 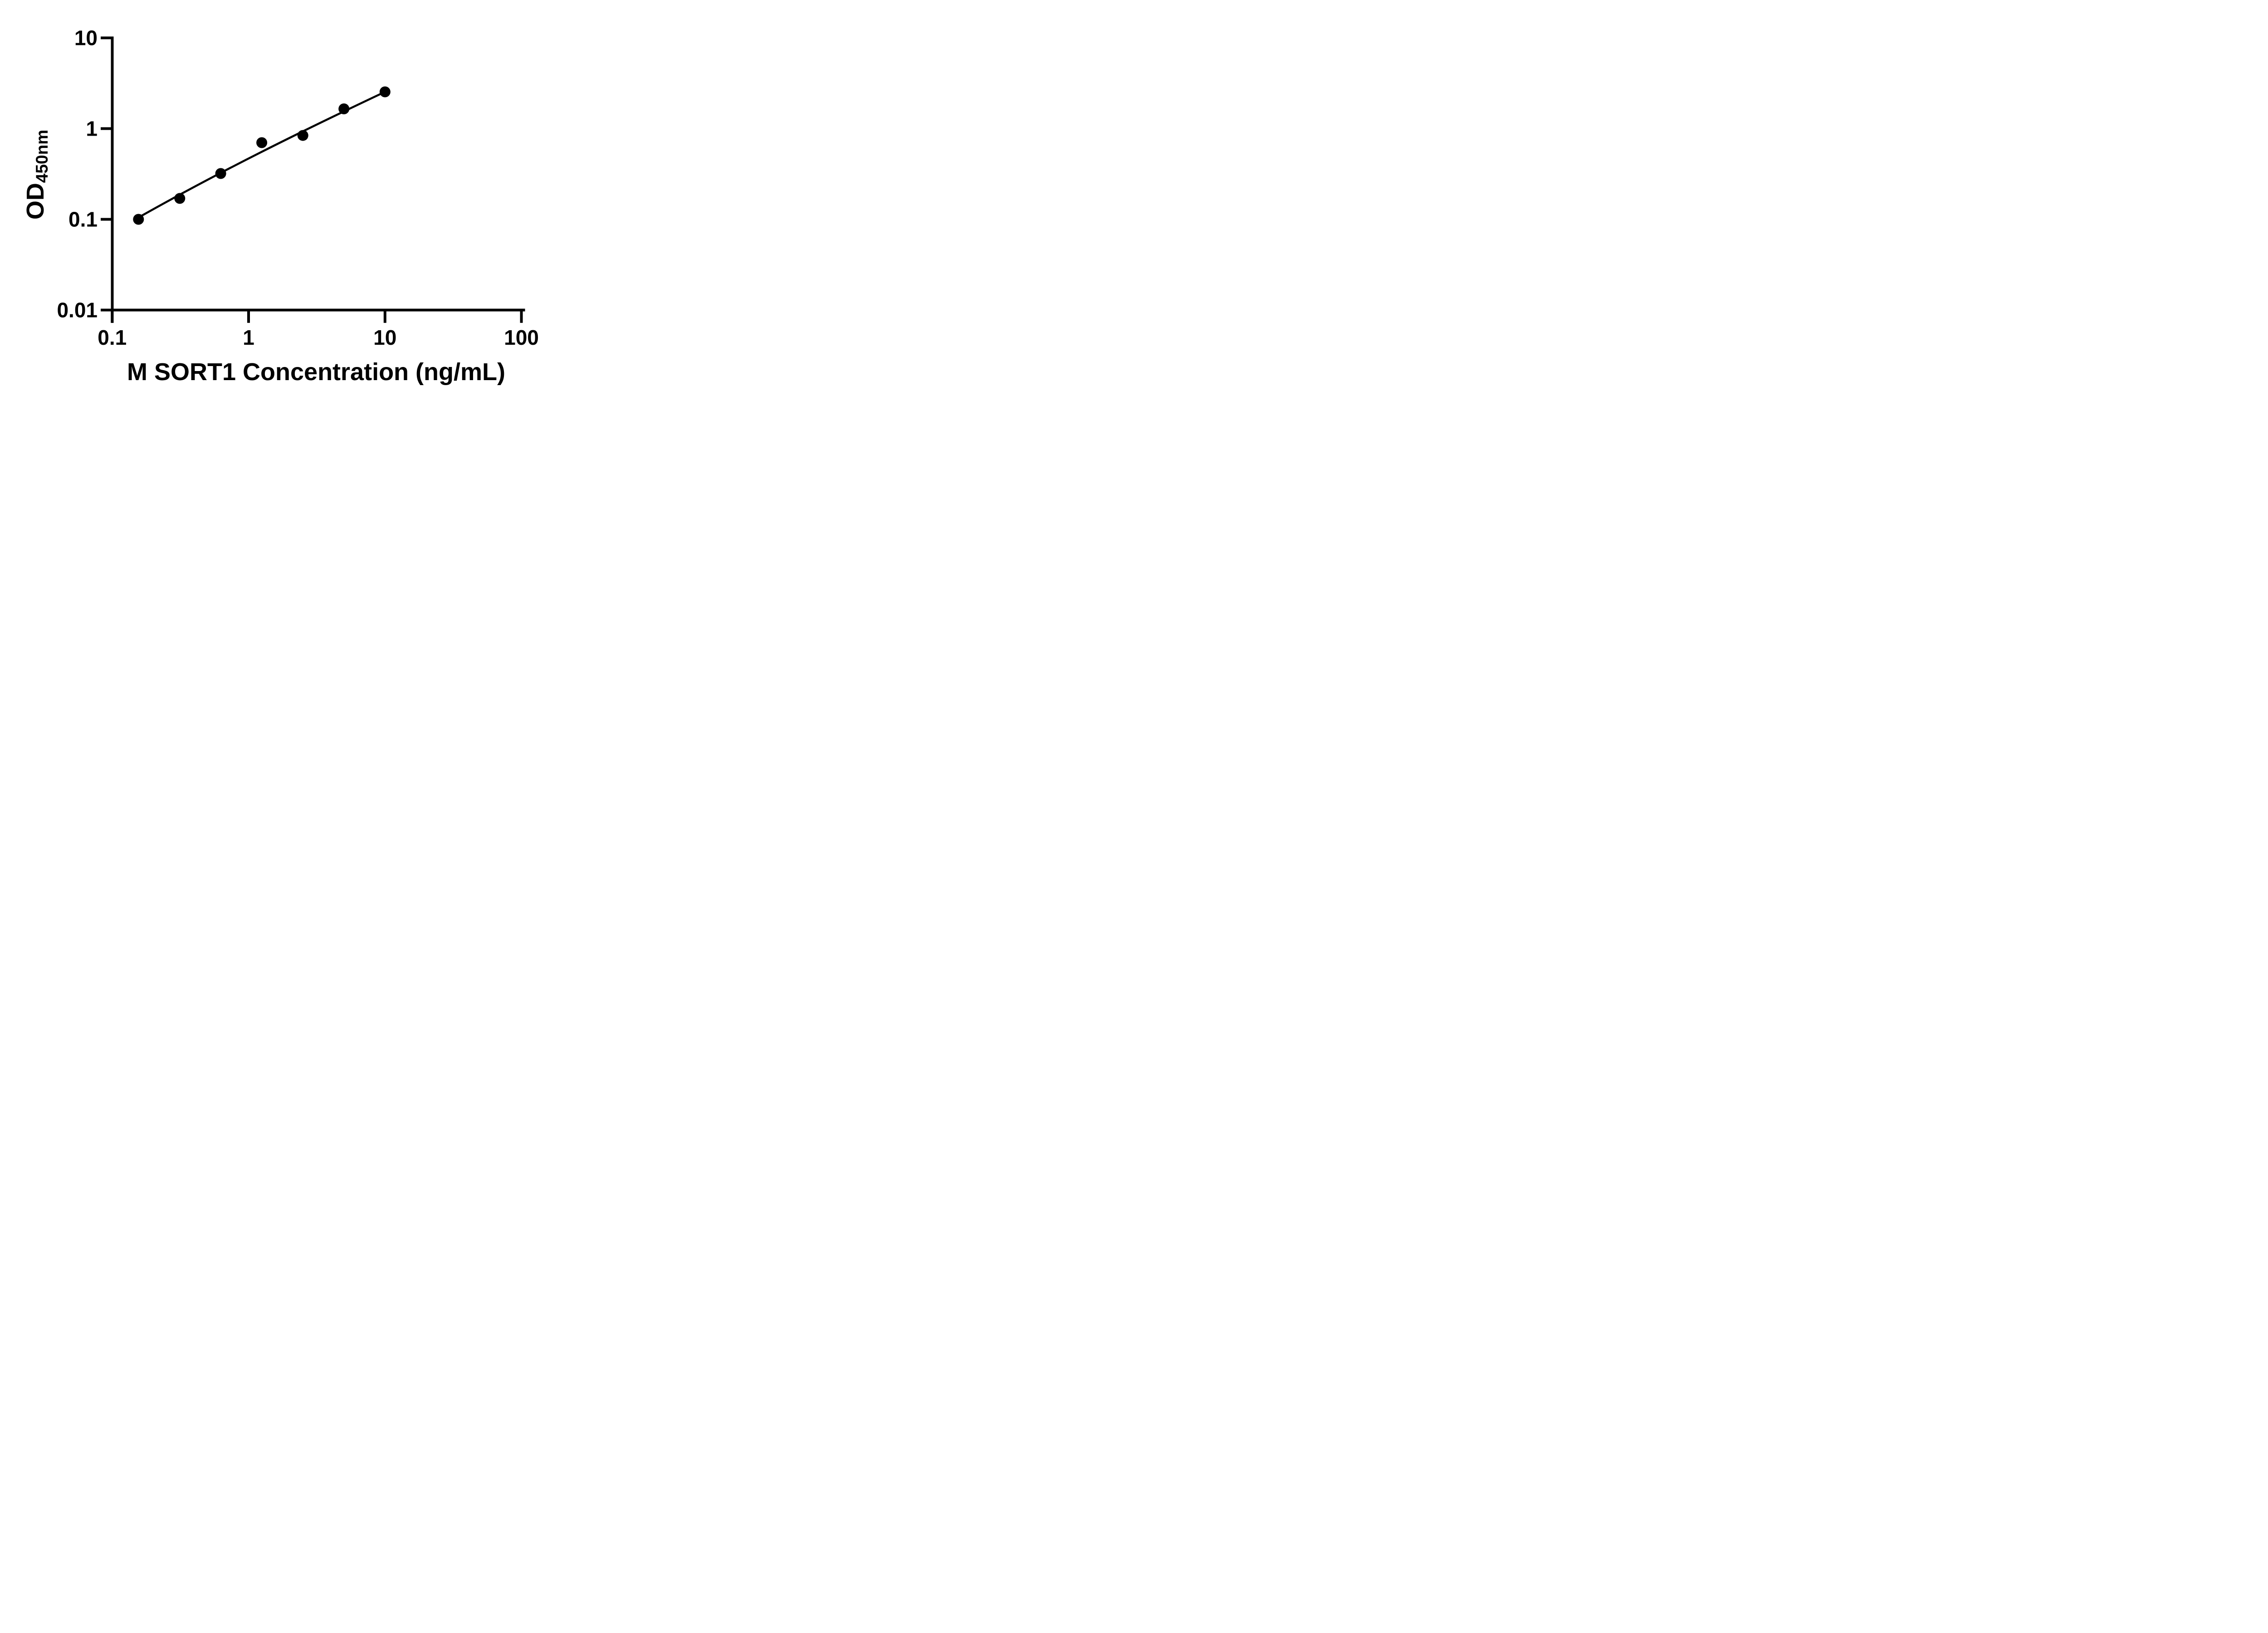 What do you see at coordinates (249, 337) in the screenshot?
I see `x-tick-label-1: 1` at bounding box center [249, 337].